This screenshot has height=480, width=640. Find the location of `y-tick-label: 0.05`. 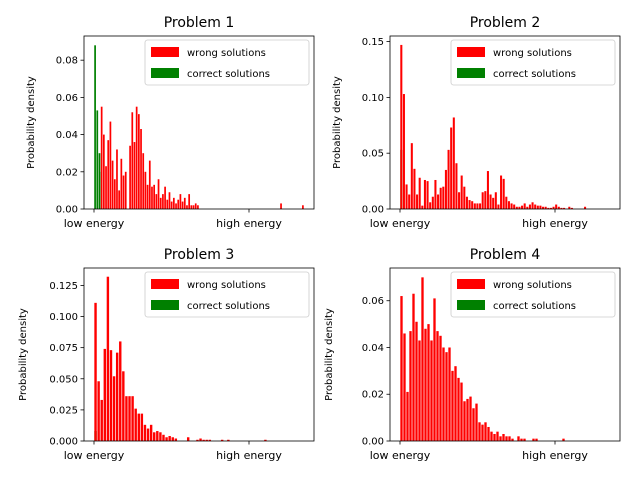

y-tick-label: 0.05 is located at coordinates (373, 154).